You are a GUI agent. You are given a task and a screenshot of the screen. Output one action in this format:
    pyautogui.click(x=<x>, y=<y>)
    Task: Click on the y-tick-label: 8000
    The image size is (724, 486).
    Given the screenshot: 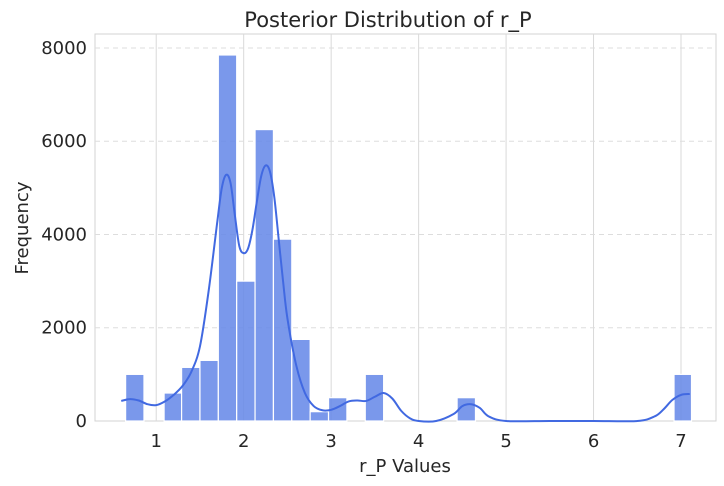 What is the action you would take?
    pyautogui.click(x=64, y=48)
    